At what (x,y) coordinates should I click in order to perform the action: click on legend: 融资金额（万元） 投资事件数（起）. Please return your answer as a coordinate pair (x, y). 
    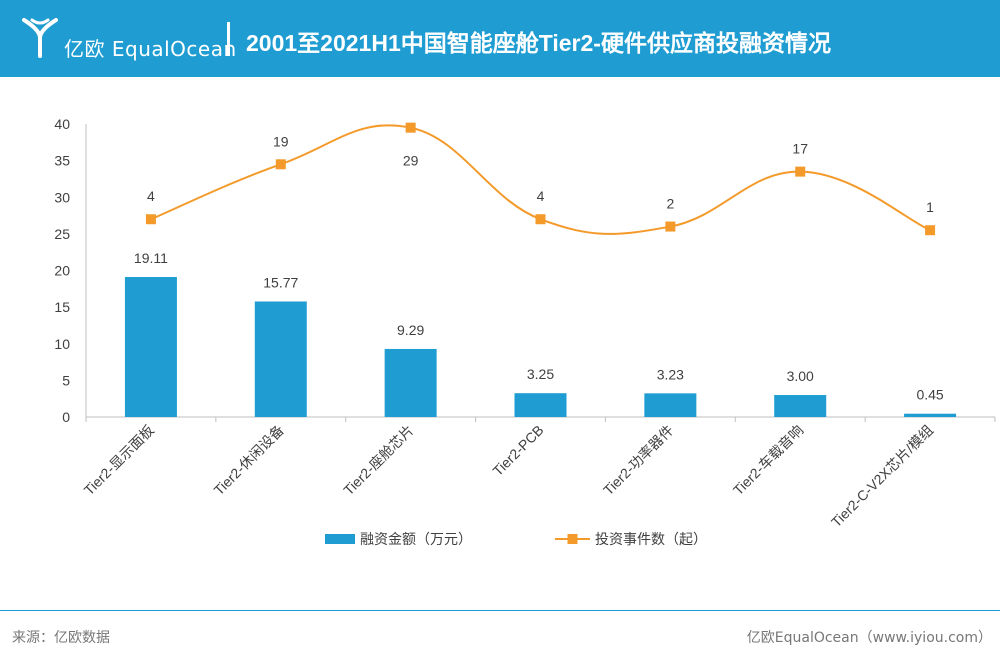
    Looking at the image, I should click on (516, 539).